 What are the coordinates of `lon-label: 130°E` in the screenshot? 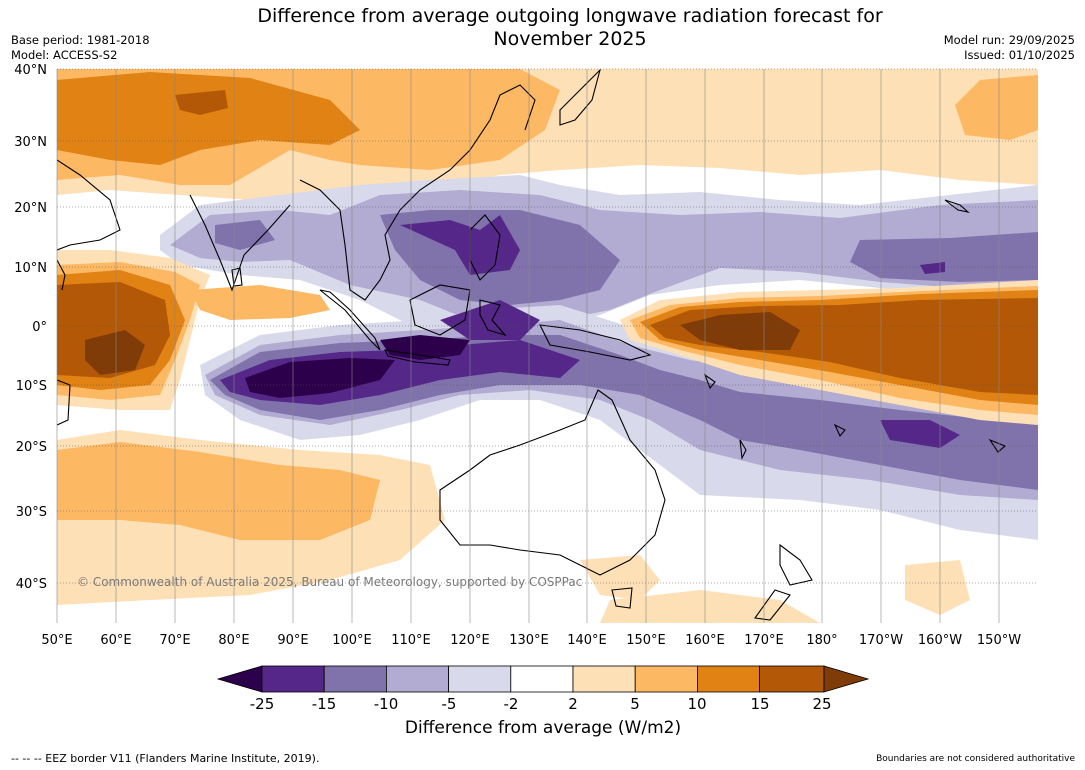 It's located at (529, 640).